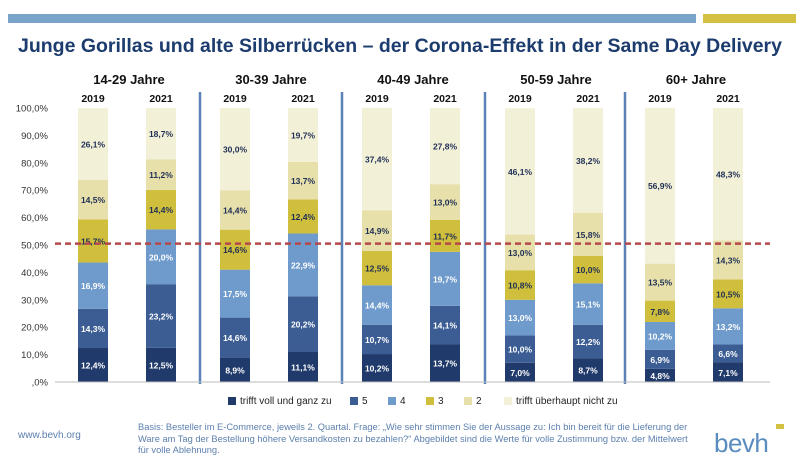  What do you see at coordinates (34, 163) in the screenshot?
I see `y-tick-label: 80,0%` at bounding box center [34, 163].